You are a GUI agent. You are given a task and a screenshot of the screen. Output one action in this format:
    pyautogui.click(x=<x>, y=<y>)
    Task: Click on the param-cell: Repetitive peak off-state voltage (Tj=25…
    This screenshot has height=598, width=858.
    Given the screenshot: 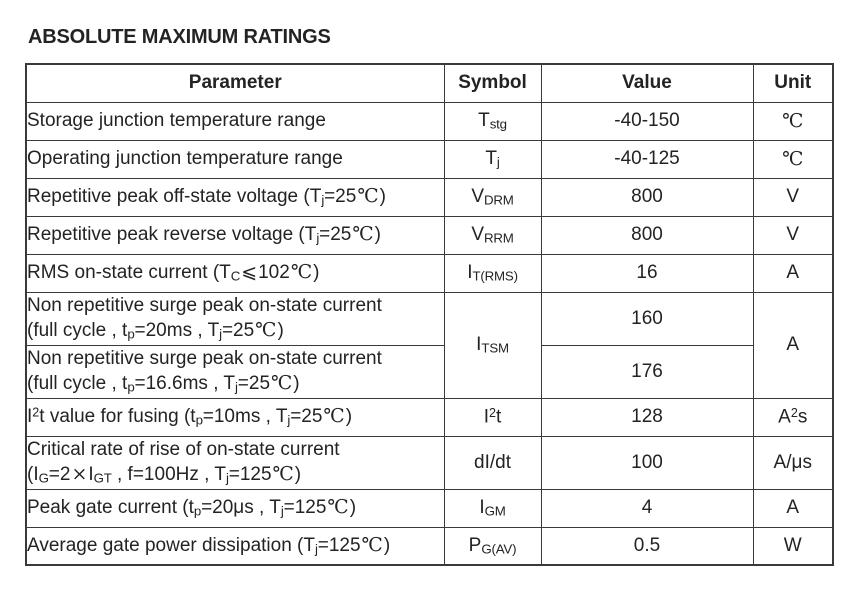 What is the action you would take?
    pyautogui.click(x=235, y=197)
    